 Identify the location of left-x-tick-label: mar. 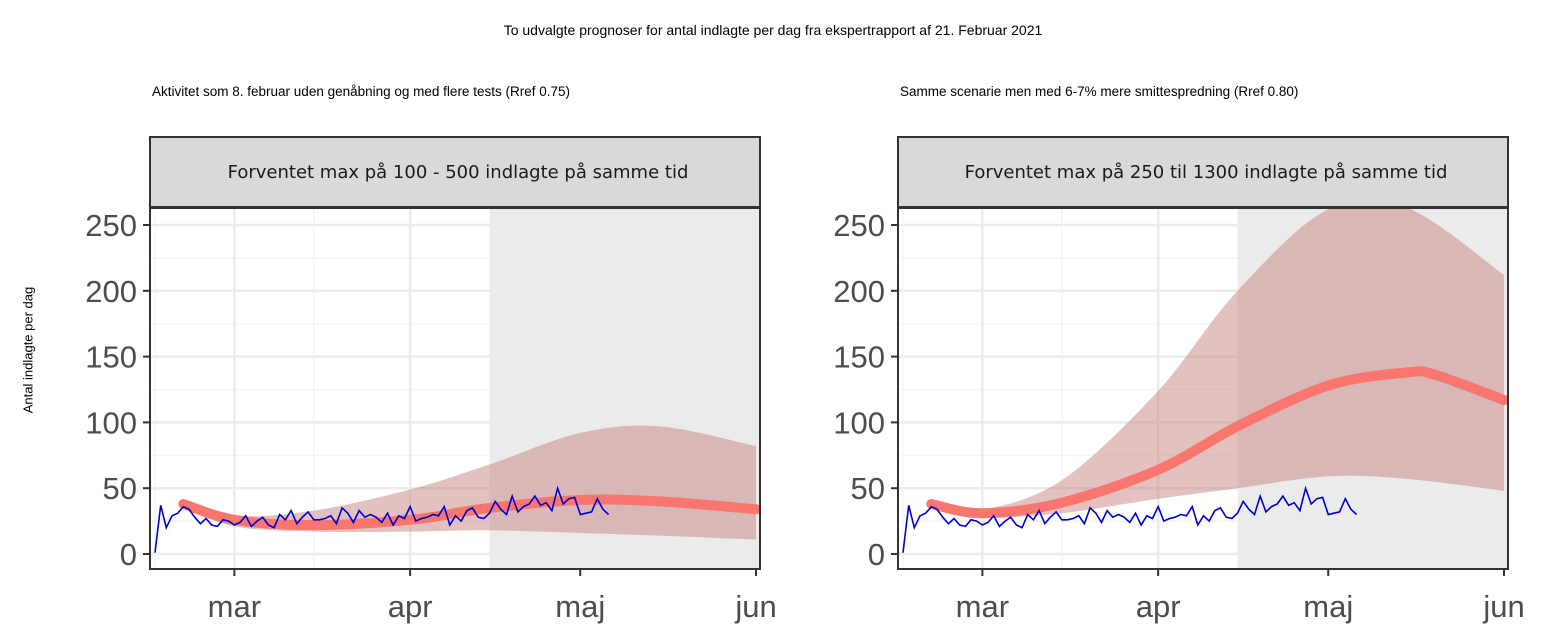
(234, 606).